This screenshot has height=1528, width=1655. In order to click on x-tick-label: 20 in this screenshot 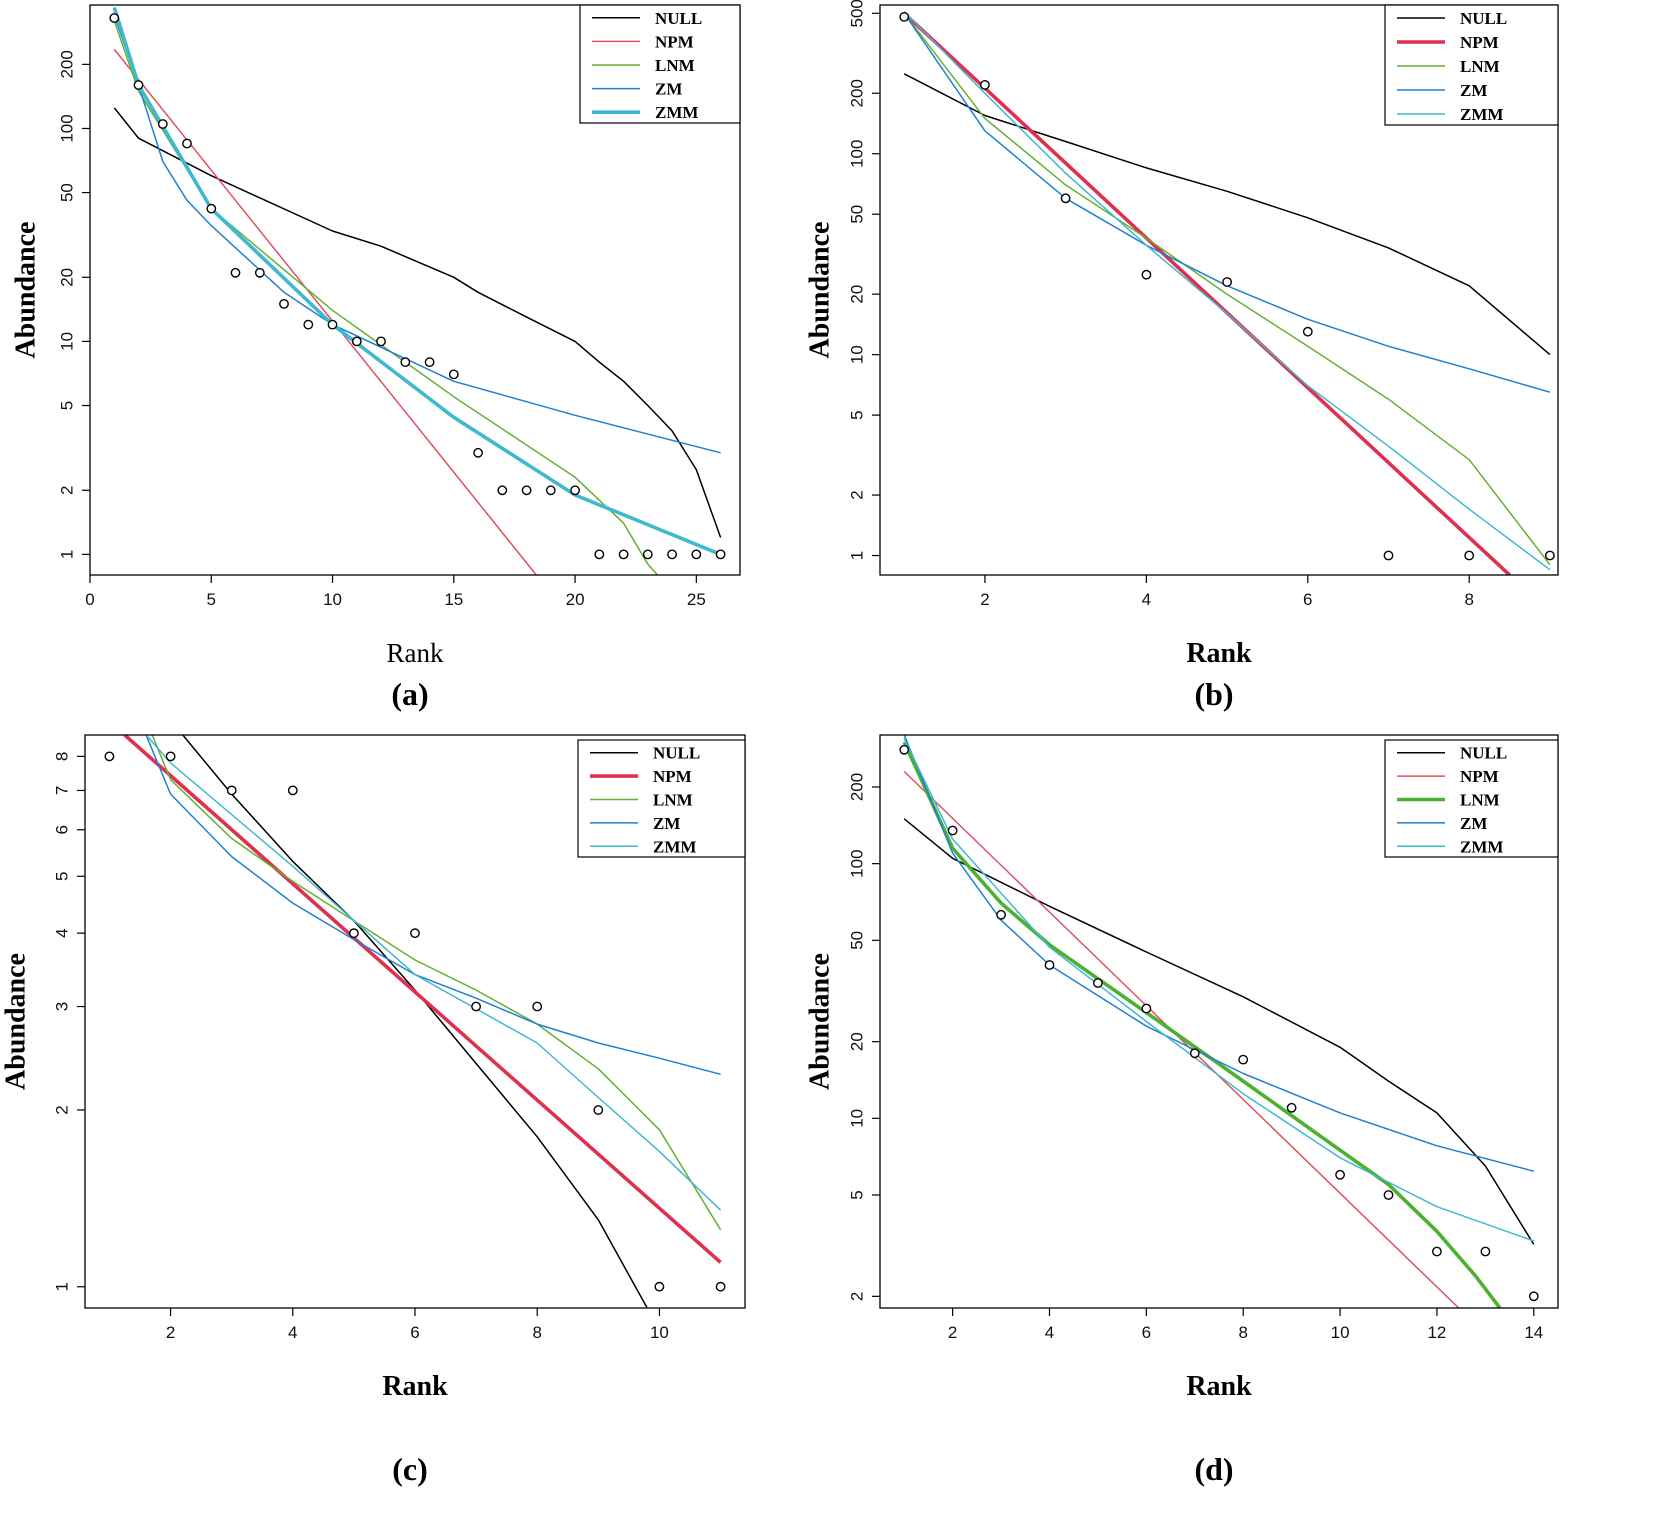, I will do `click(575, 599)`.